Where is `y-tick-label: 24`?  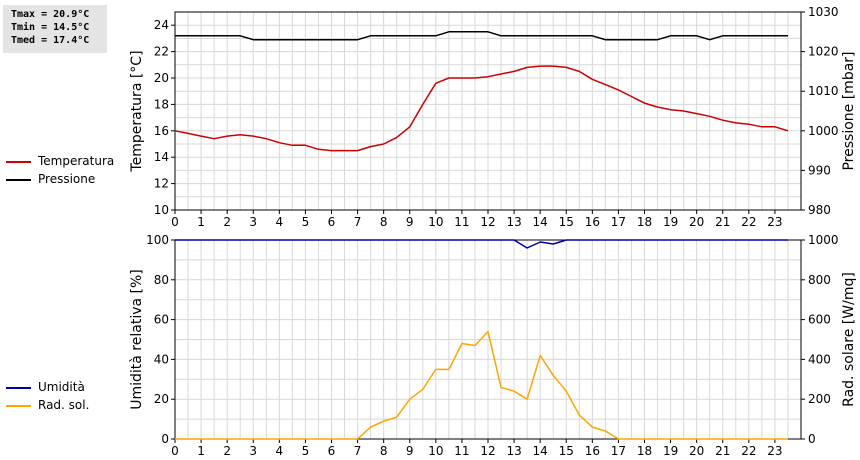 y-tick-label: 24 is located at coordinates (161, 25).